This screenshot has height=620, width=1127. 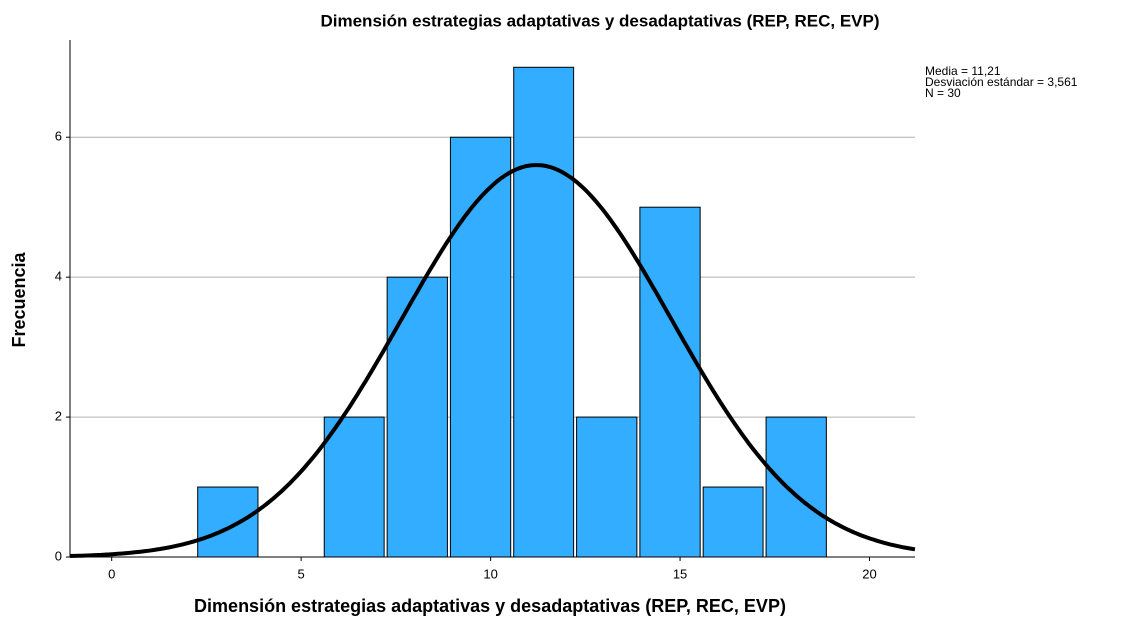 What do you see at coordinates (490, 573) in the screenshot?
I see `x-tick-label: 10` at bounding box center [490, 573].